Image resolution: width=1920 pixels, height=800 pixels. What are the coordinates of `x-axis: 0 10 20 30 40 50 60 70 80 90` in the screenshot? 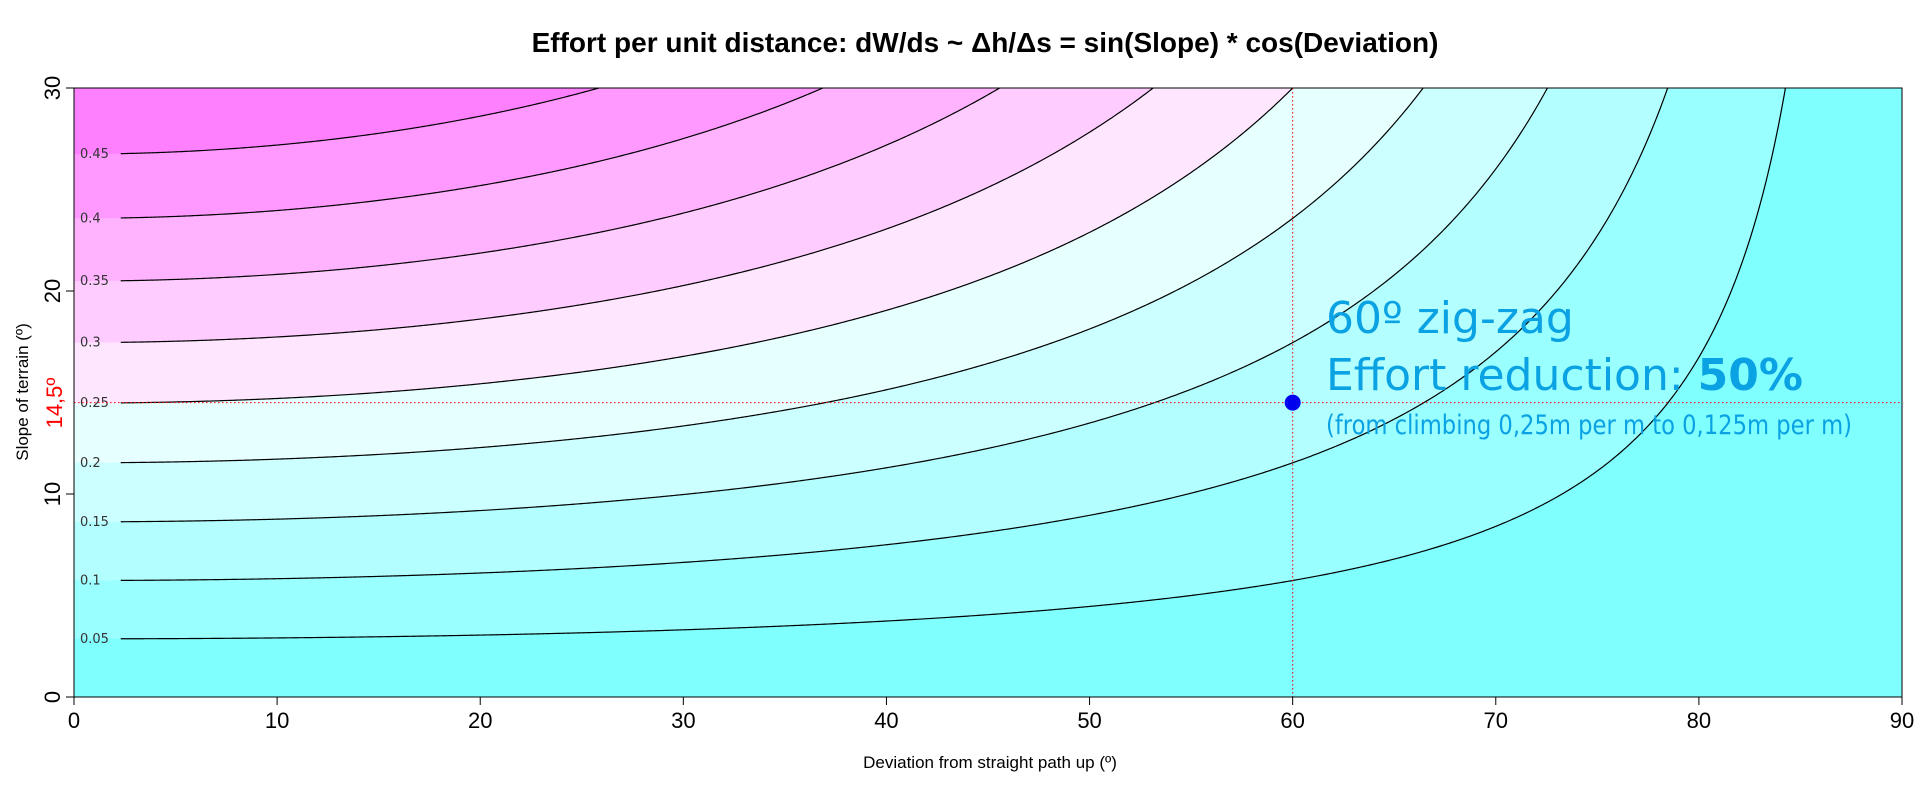 It's located at (991, 714).